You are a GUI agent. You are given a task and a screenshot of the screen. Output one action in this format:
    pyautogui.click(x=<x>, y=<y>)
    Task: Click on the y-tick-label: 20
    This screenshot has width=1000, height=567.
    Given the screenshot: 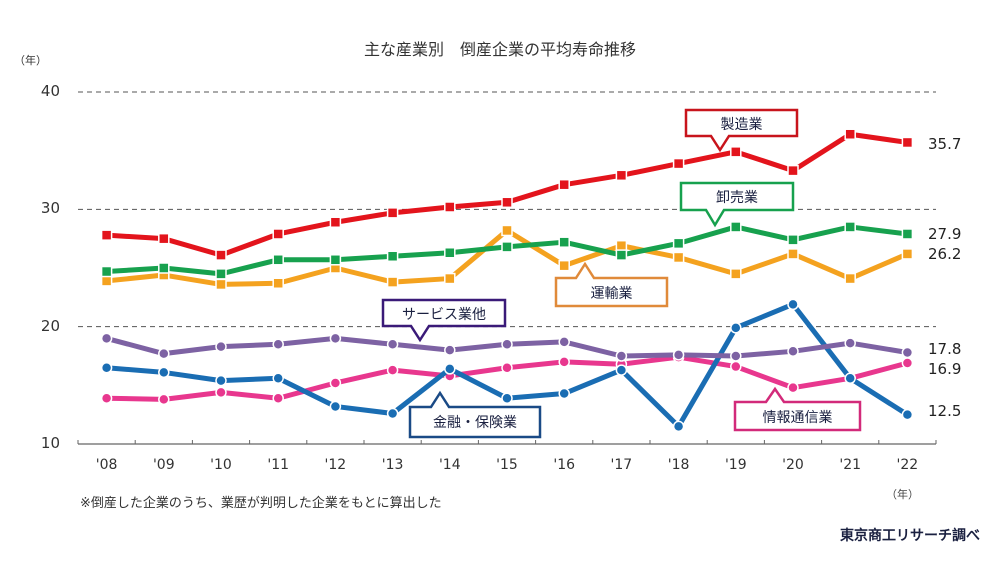 What is the action you would take?
    pyautogui.click(x=50, y=326)
    